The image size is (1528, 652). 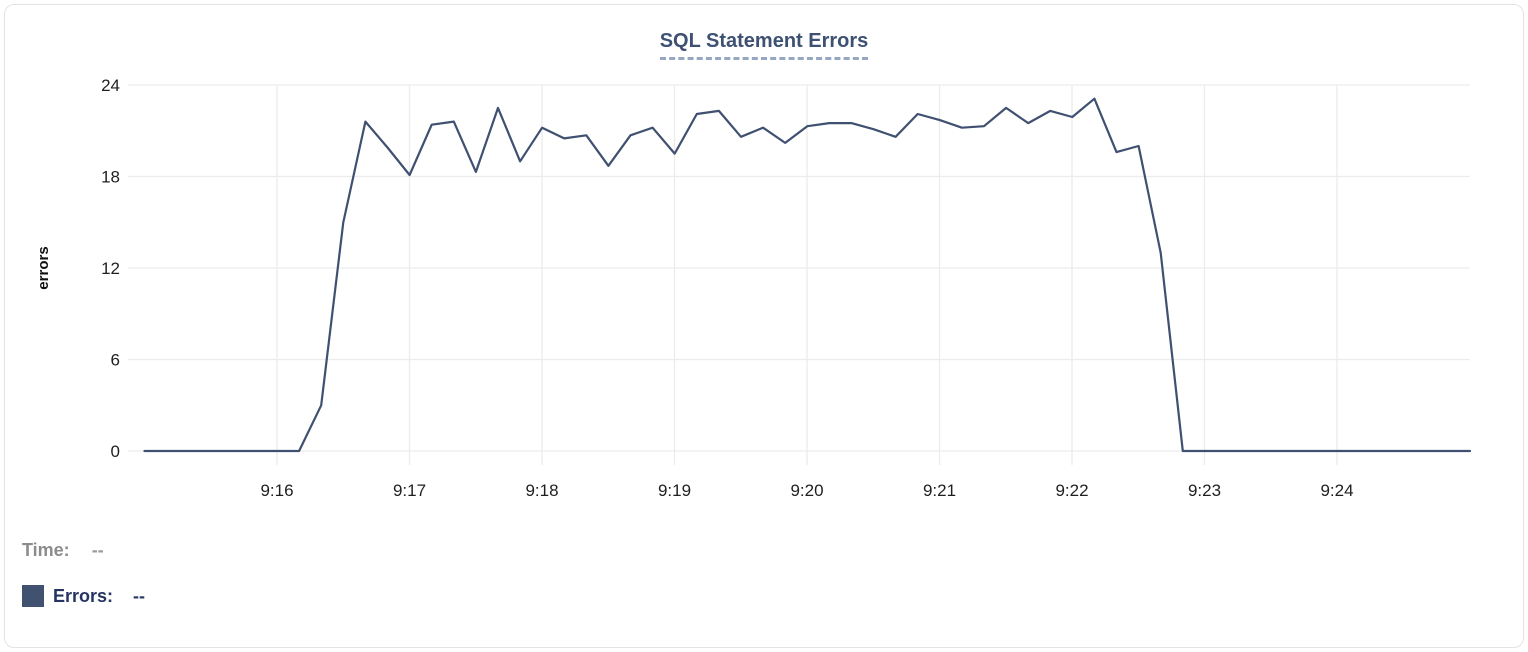 What do you see at coordinates (33, 596) in the screenshot?
I see `errors-series-swatch` at bounding box center [33, 596].